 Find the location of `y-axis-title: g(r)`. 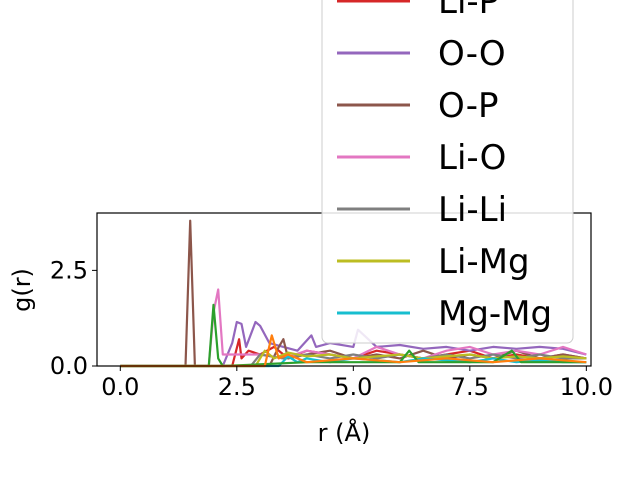

y-axis-title: g(r) is located at coordinates (22, 290).